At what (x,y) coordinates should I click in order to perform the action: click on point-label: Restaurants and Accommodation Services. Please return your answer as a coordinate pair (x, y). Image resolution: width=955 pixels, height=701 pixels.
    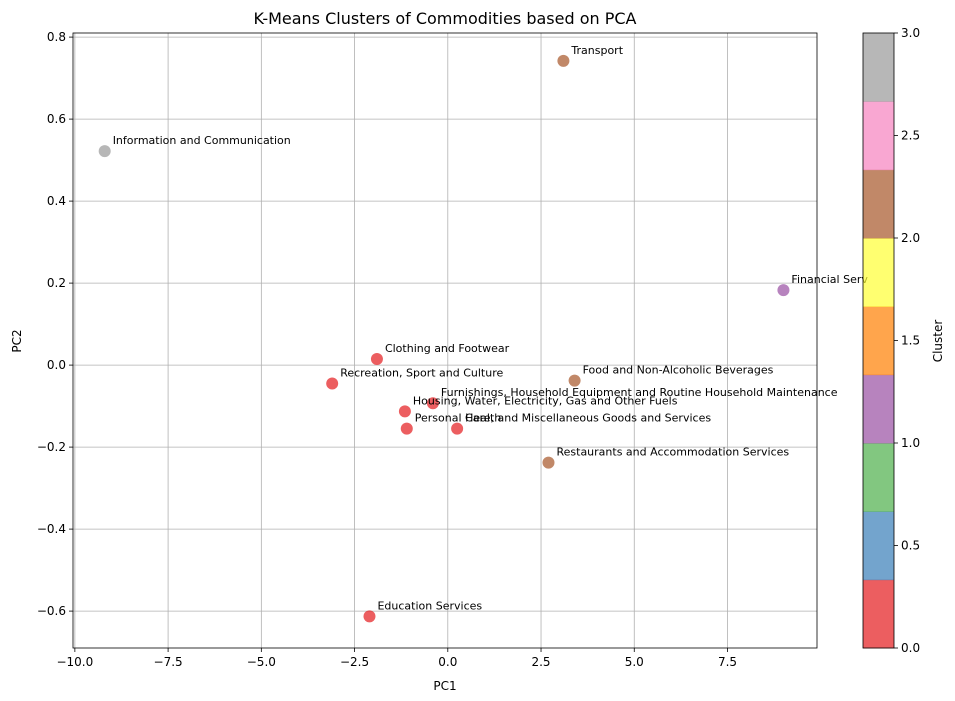
    Looking at the image, I should click on (672, 452).